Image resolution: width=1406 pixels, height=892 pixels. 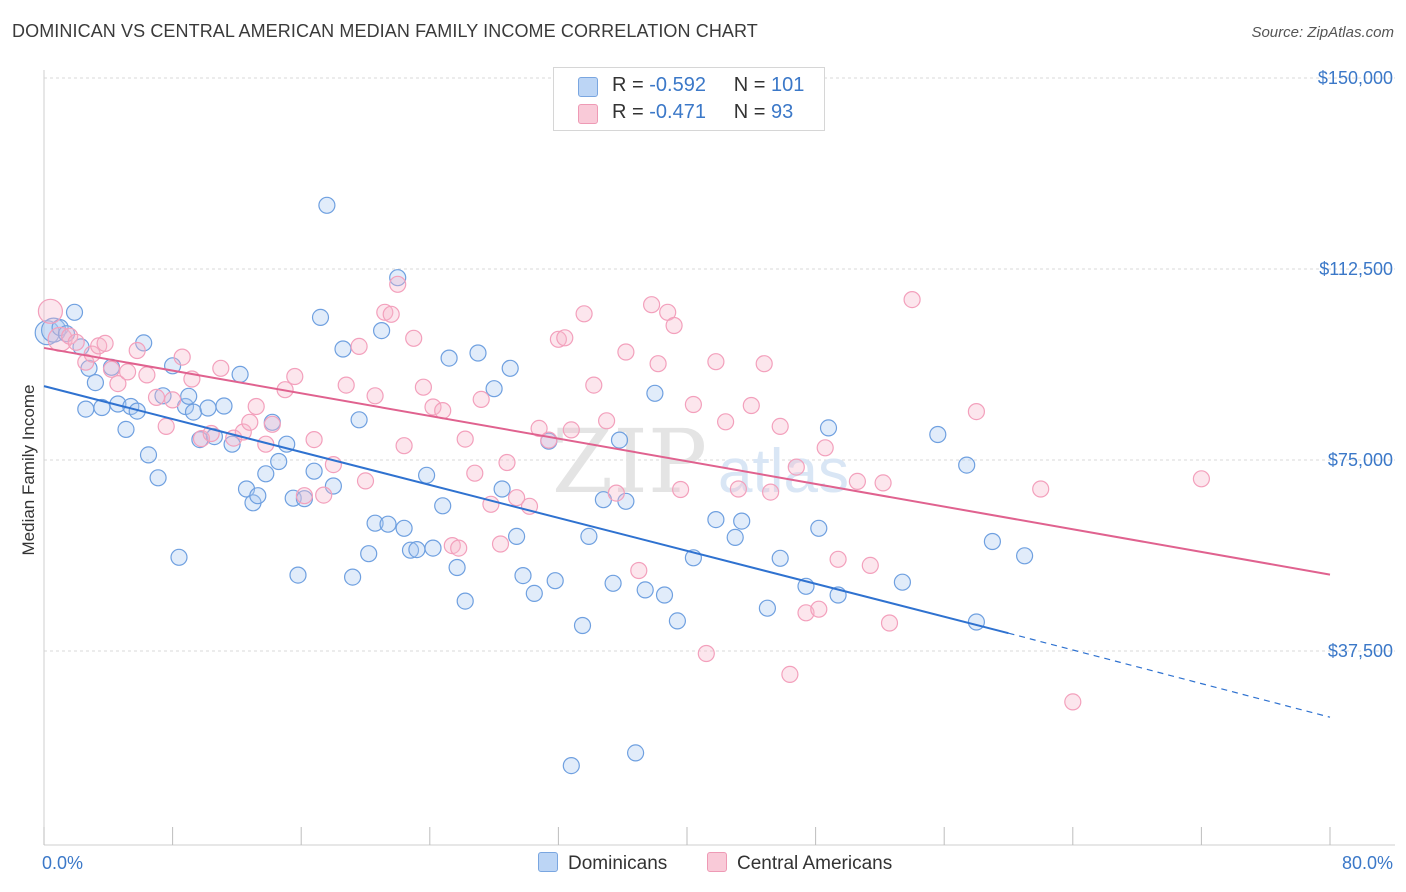 I want to click on bottom-label-dominicans: Dominicans, so click(x=618, y=863).